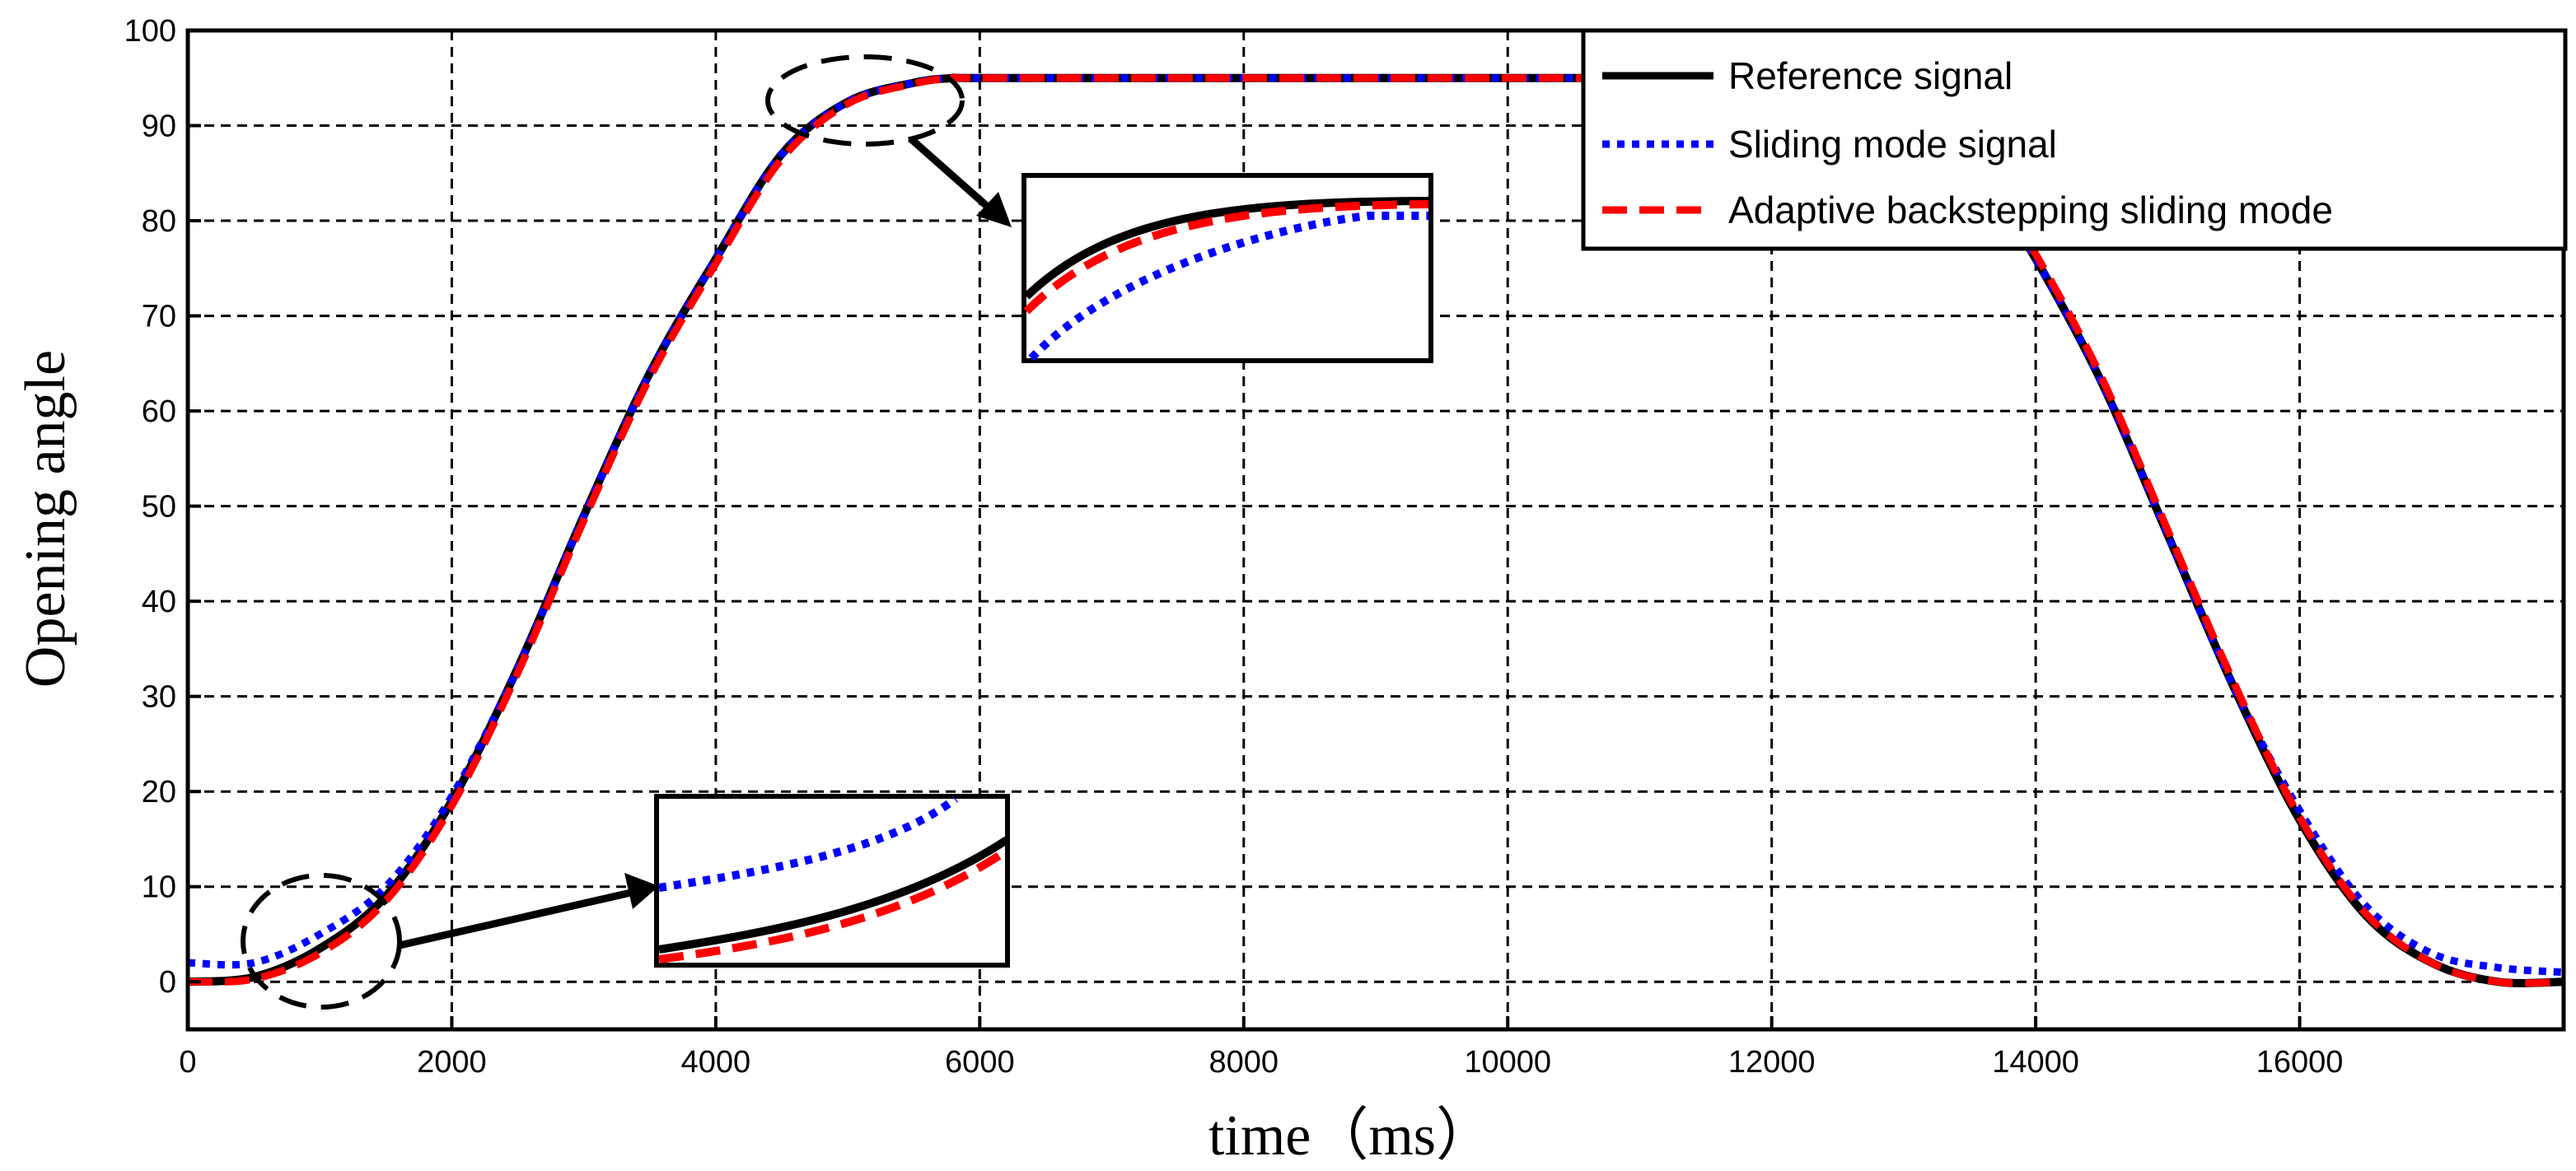 The width and height of the screenshot is (2576, 1171). Describe the element at coordinates (517, 918) in the screenshot. I see `zoom-arrow-start` at that location.